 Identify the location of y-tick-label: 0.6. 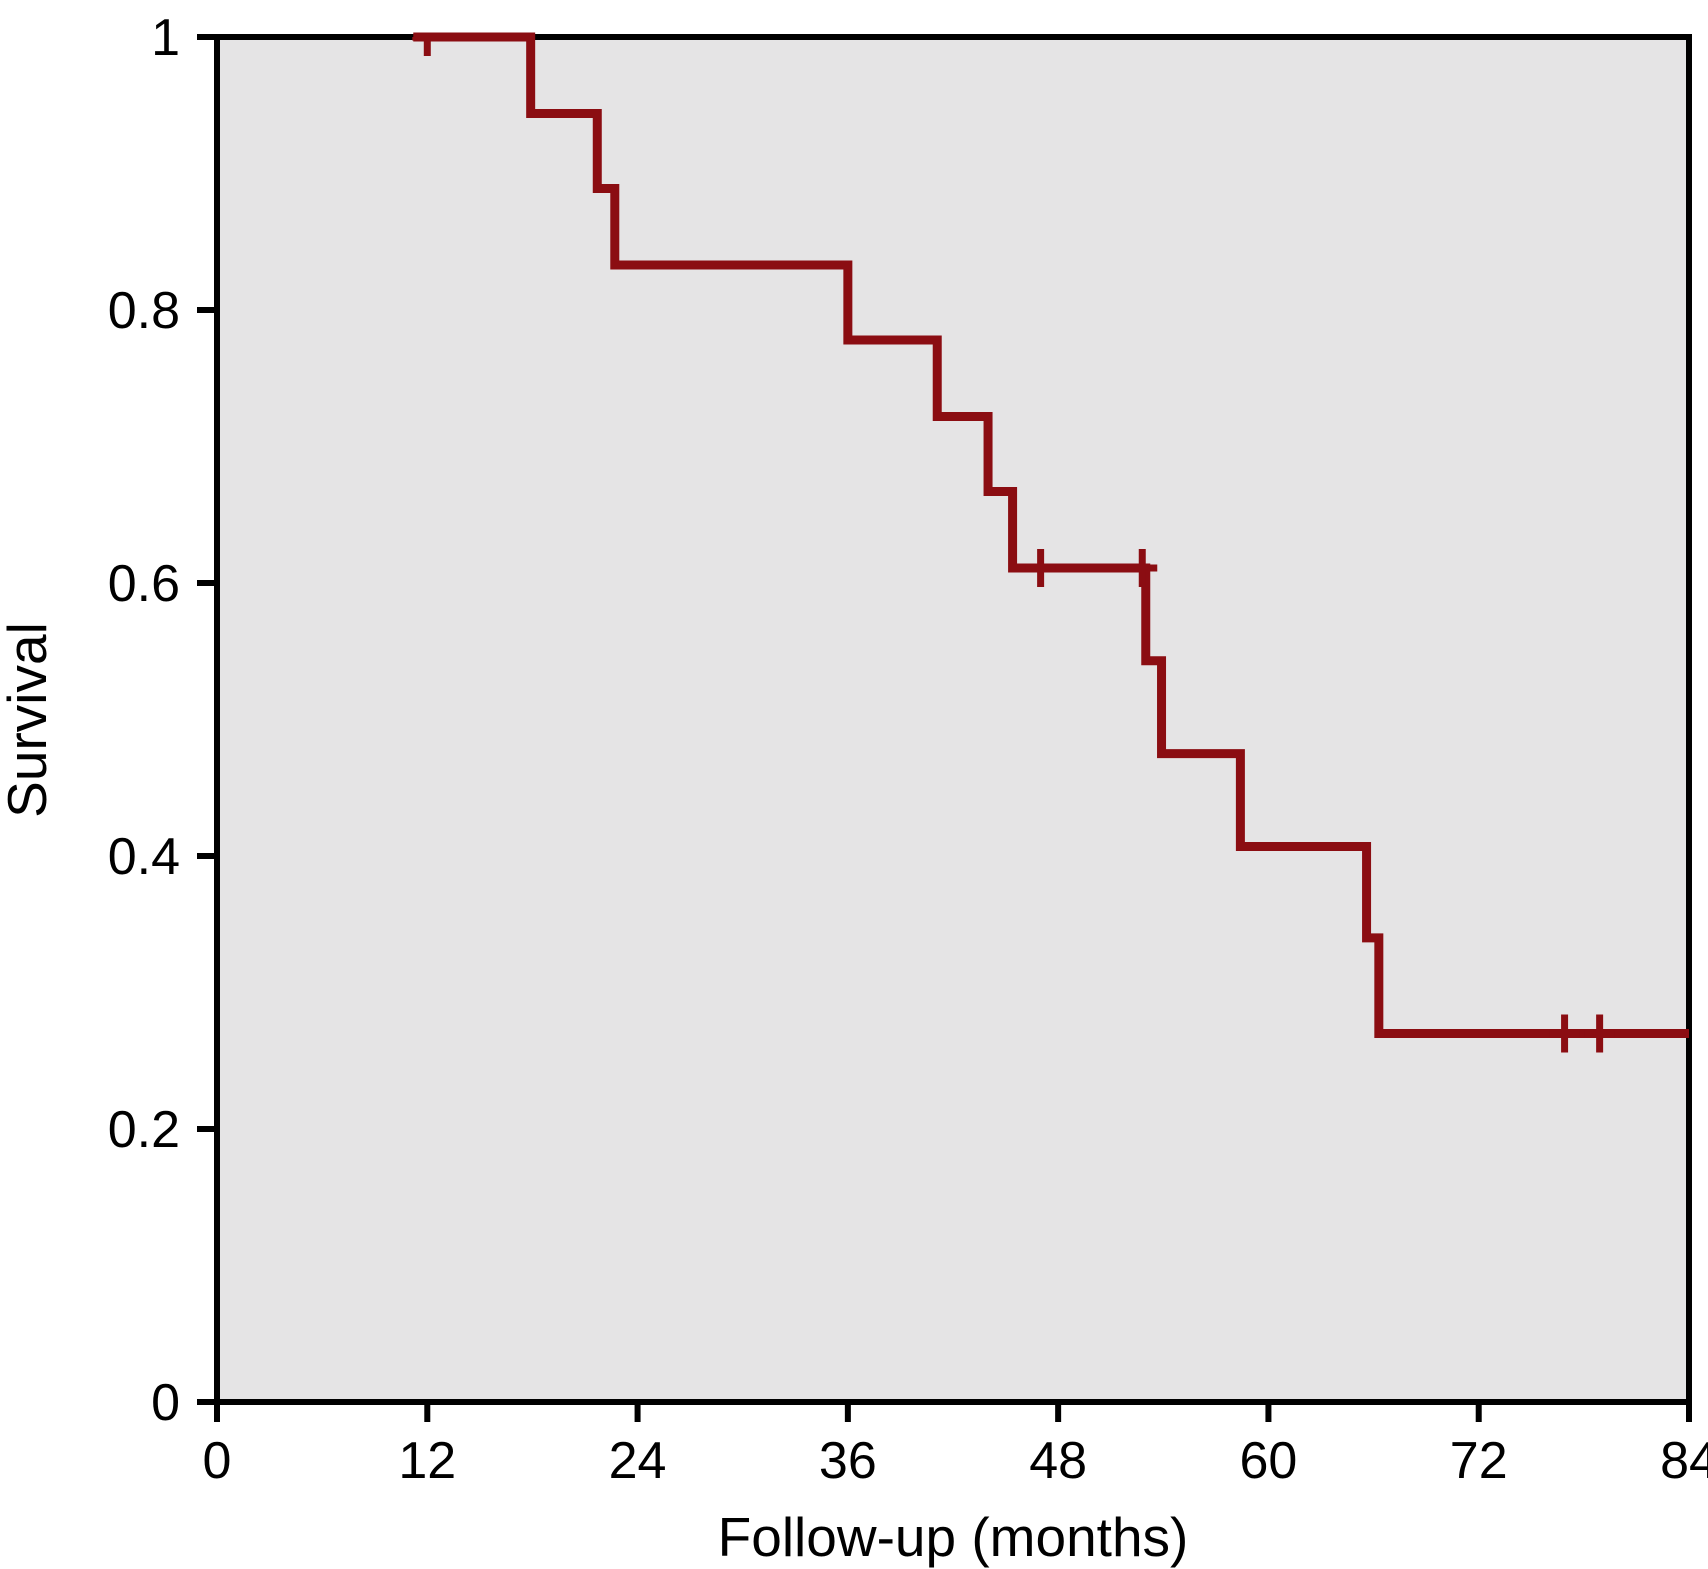
(144, 584).